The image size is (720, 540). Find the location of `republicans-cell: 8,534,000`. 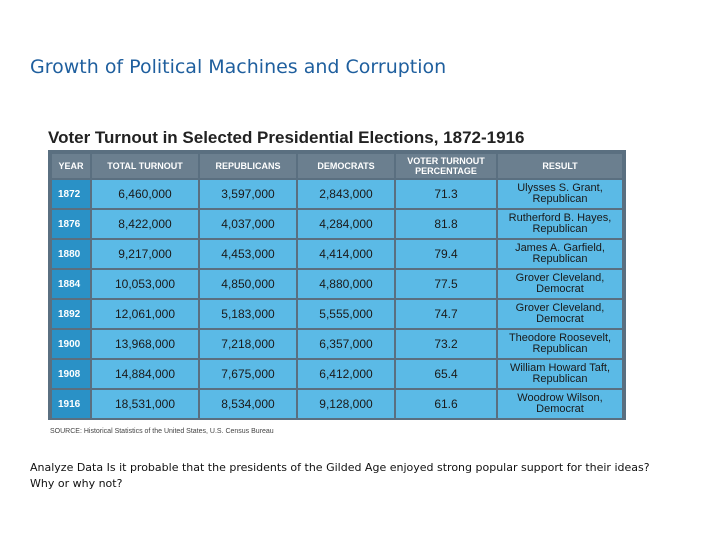

republicans-cell: 8,534,000 is located at coordinates (248, 404).